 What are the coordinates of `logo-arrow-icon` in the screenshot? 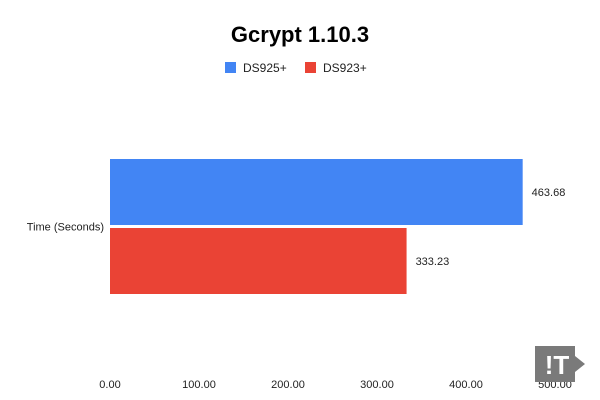 It's located at (580, 364).